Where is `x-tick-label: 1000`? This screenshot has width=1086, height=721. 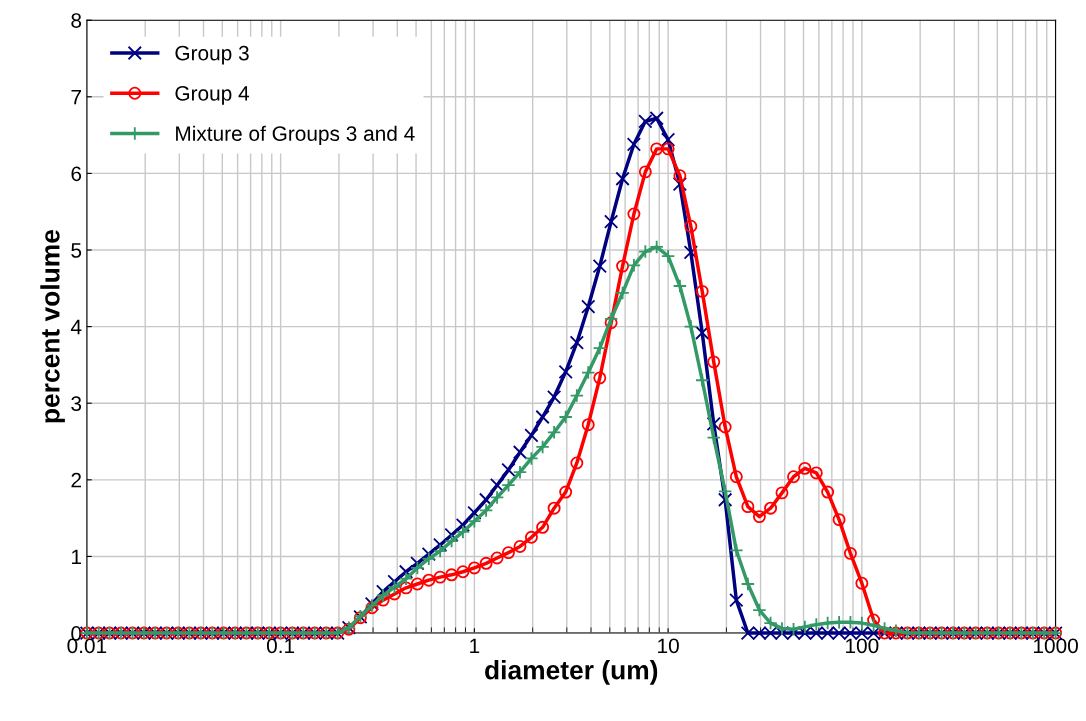 x-tick-label: 1000 is located at coordinates (1056, 646).